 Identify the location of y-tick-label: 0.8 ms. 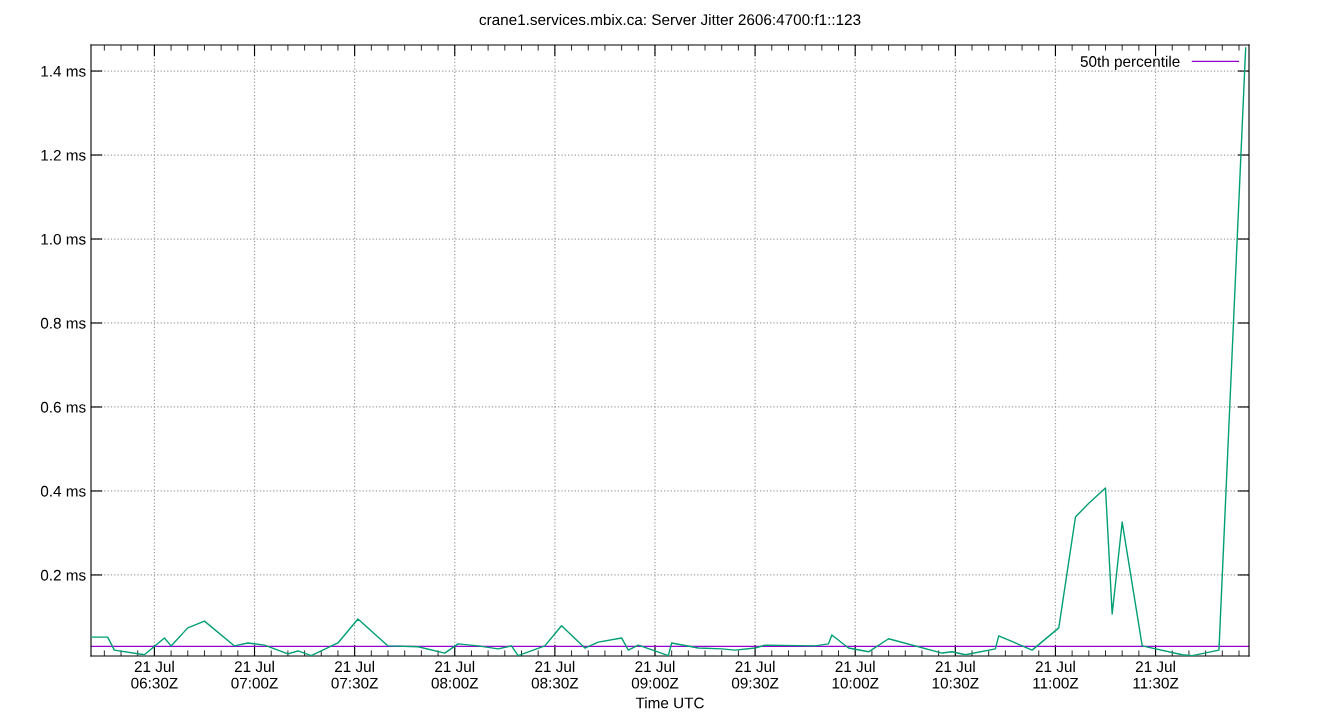
(63, 323).